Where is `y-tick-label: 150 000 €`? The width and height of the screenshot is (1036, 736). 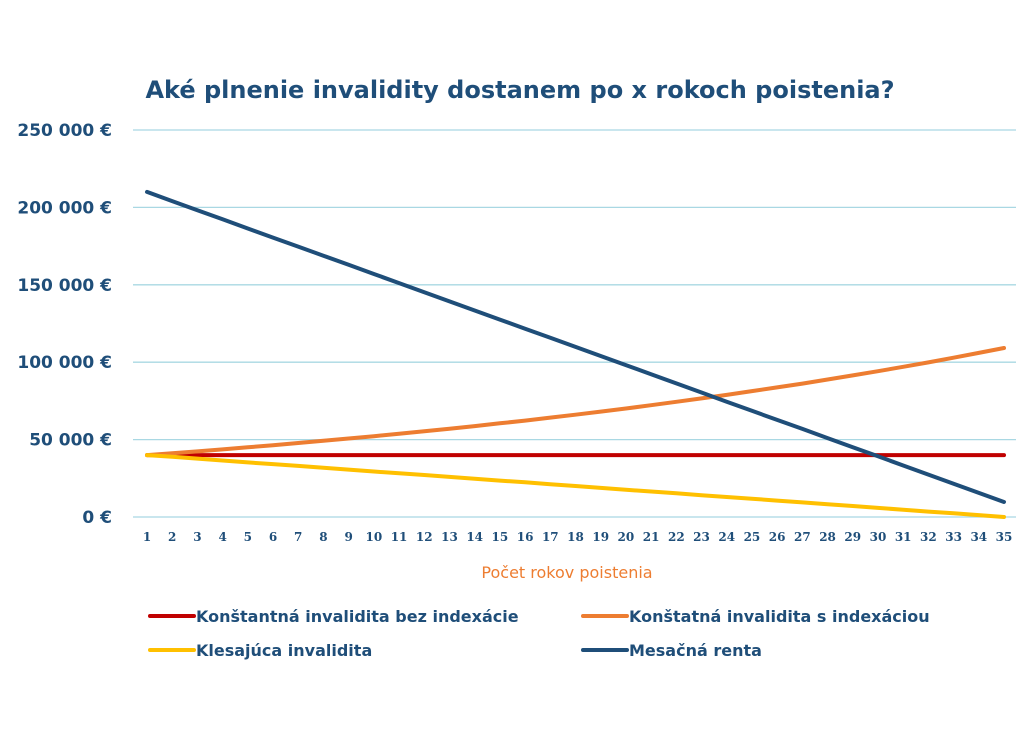 y-tick-label: 150 000 € is located at coordinates (64, 286).